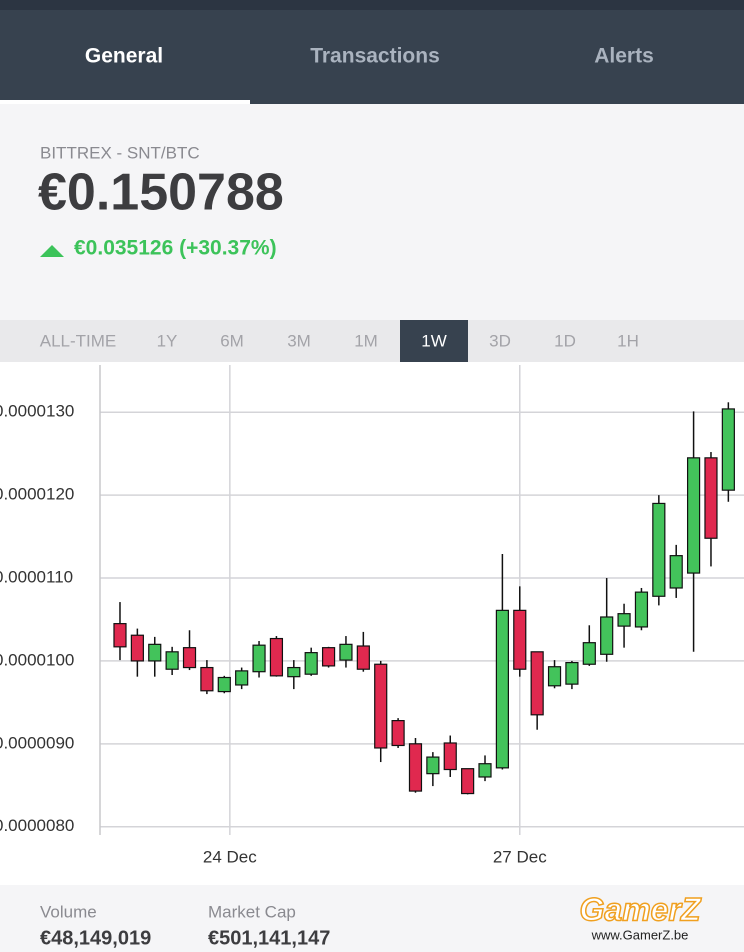 Image resolution: width=744 pixels, height=952 pixels. Describe the element at coordinates (232, 340) in the screenshot. I see `timeframe-option: 6M` at that location.